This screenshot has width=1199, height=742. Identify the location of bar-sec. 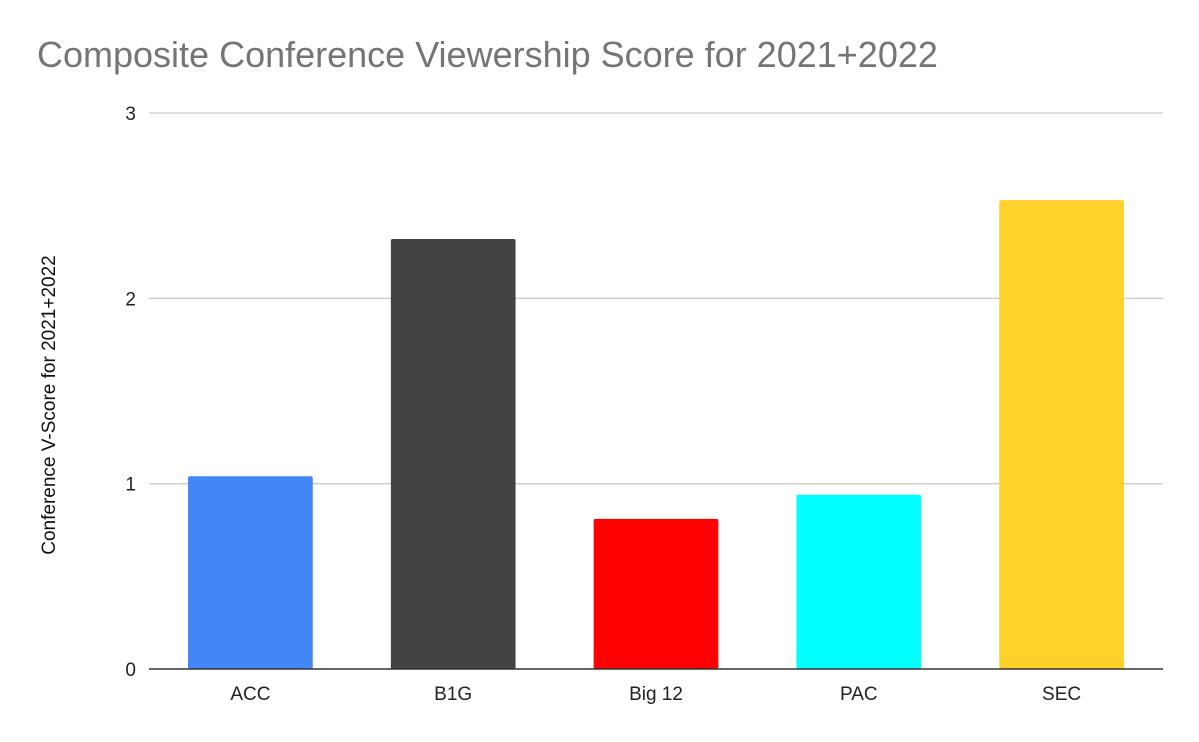
(1061, 434).